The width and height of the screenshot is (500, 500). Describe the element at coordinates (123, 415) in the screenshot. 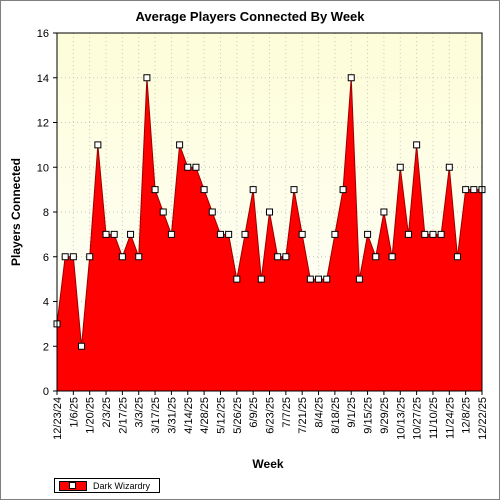

I see `x-tick-label: 2/17/25` at that location.